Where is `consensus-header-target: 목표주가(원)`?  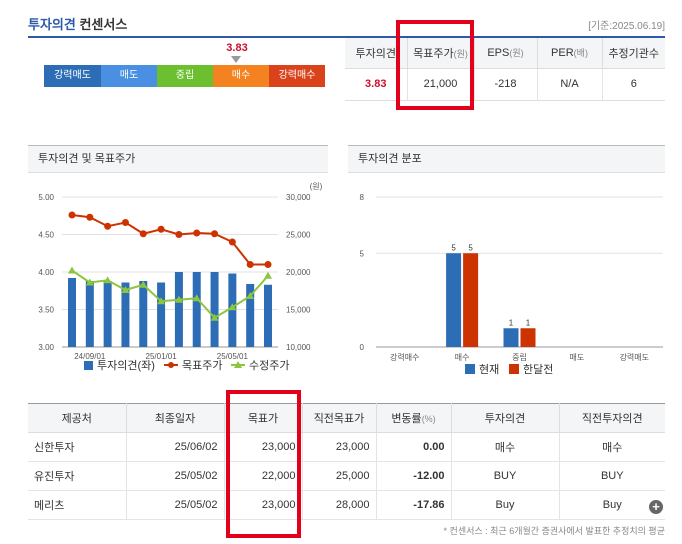
consensus-header-target: 목표주가(원) is located at coordinates (440, 53).